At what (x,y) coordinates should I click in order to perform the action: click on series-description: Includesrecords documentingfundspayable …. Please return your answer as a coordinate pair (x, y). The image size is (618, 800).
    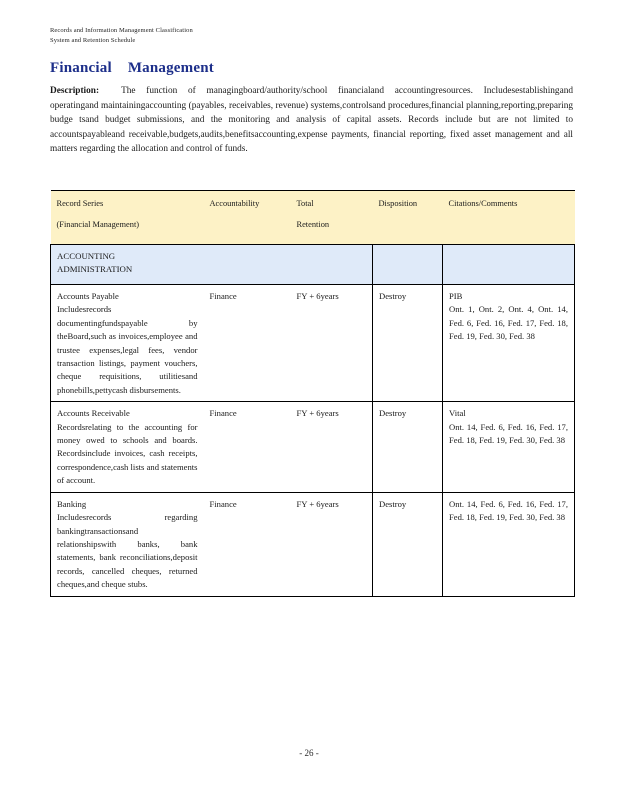
    Looking at the image, I should click on (127, 349).